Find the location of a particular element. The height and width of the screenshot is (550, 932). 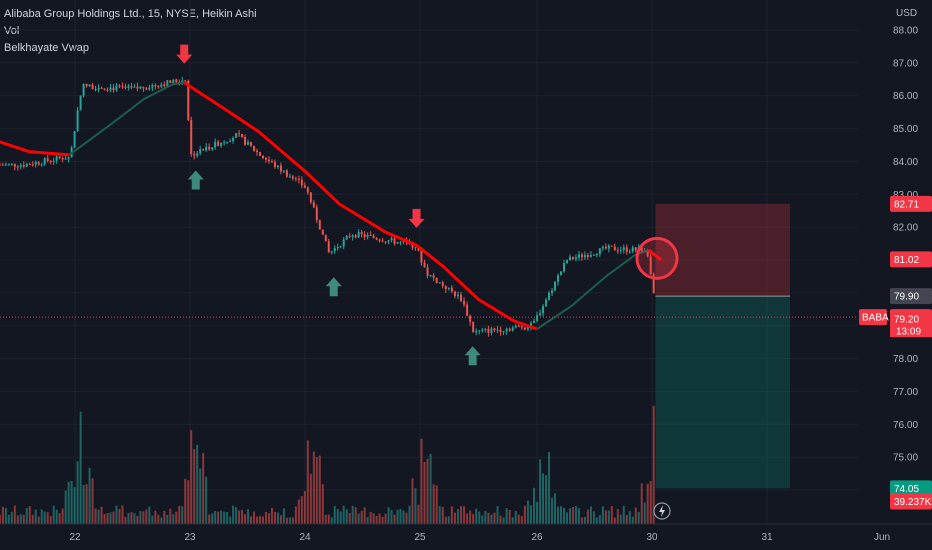

up-arrow-icon is located at coordinates (472, 356).